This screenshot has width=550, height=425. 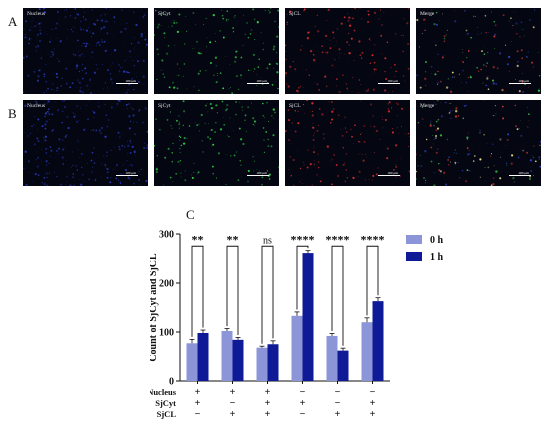 I want to click on condition-sign: +, so click(x=303, y=403).